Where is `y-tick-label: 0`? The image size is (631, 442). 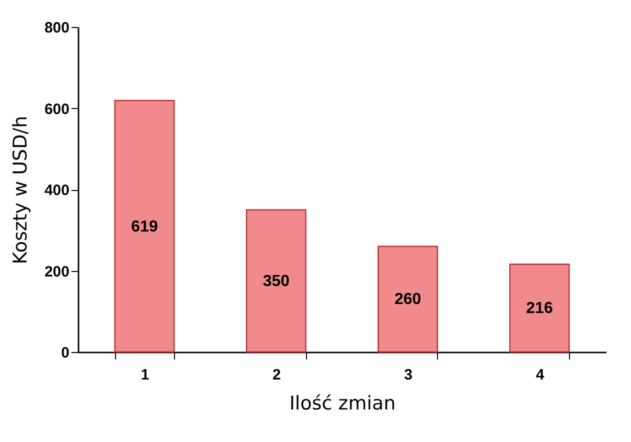
y-tick-label: 0 is located at coordinates (65, 353).